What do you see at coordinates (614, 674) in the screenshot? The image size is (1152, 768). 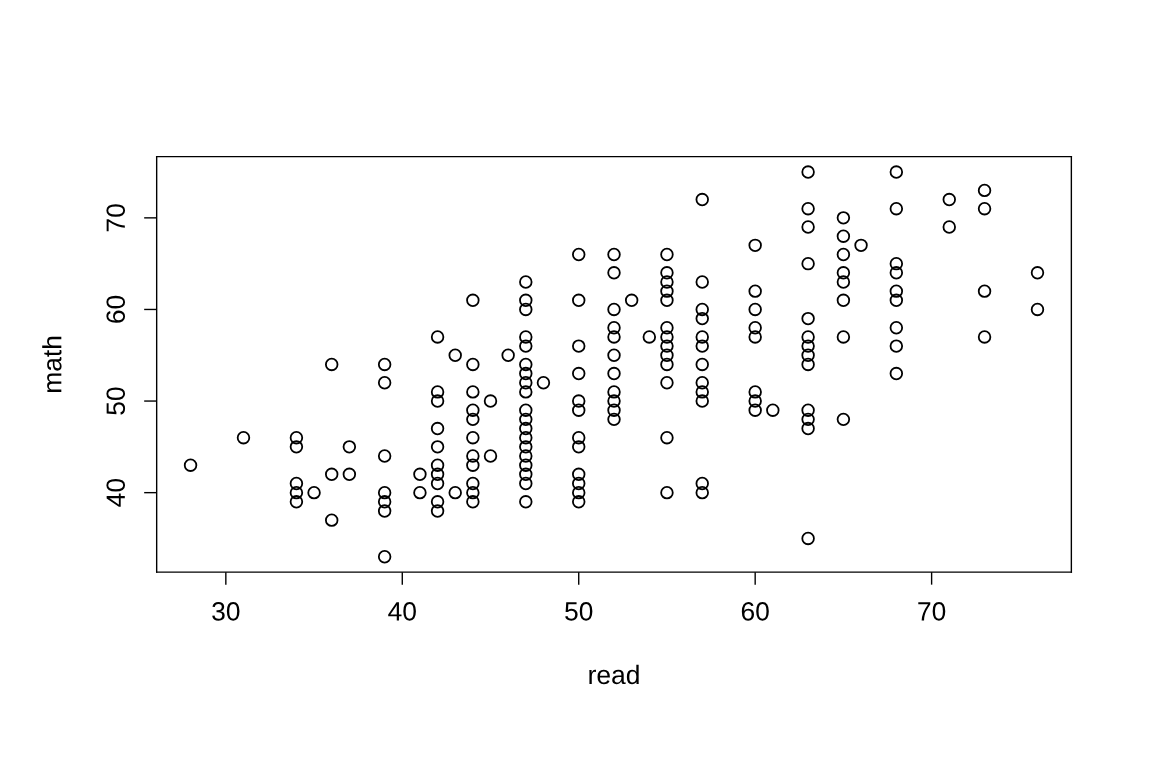 I see `x-axis-title: read` at bounding box center [614, 674].